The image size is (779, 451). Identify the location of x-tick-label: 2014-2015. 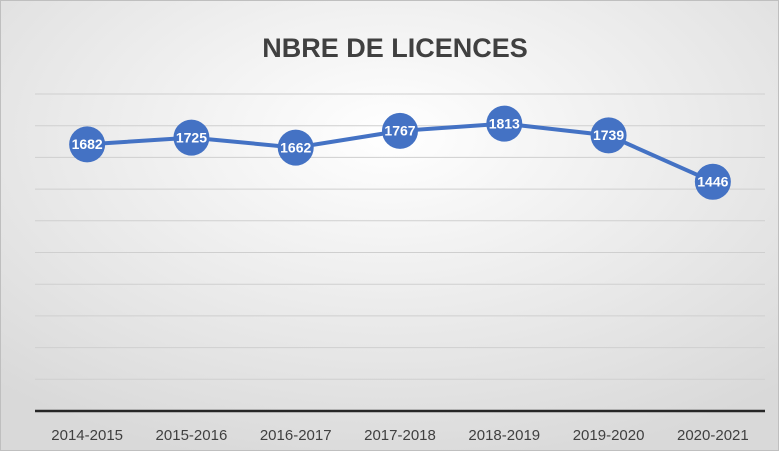
(87, 435).